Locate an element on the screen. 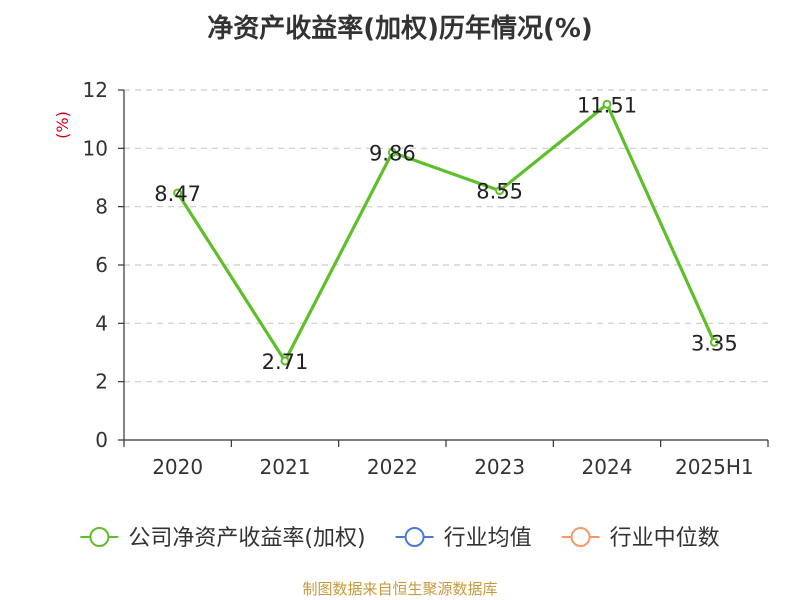 This screenshot has height=600, width=800. legend-label: 行业中位数 is located at coordinates (665, 538).